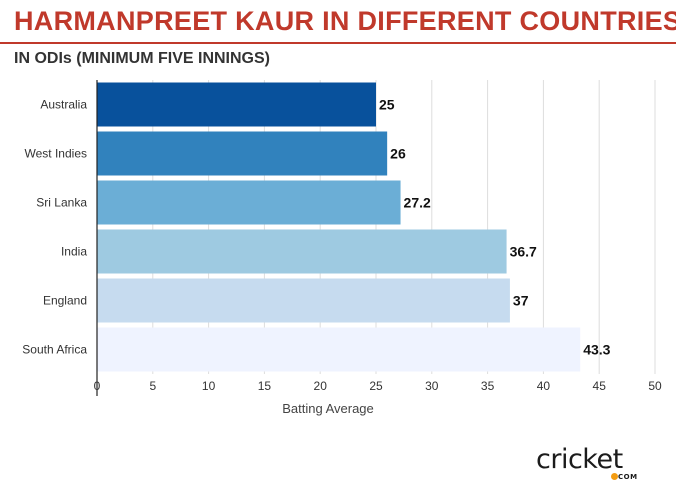  What do you see at coordinates (142, 58) in the screenshot?
I see `chart-subtitle: IN ODIs (MINIMUM FIVE INNINGS)` at bounding box center [142, 58].